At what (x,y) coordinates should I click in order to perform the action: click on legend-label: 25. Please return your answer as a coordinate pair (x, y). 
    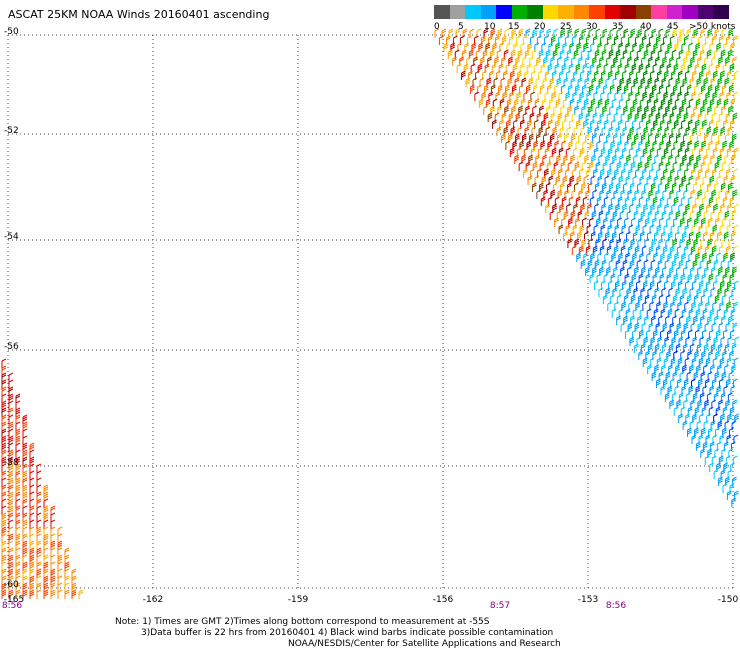
    Looking at the image, I should click on (566, 27).